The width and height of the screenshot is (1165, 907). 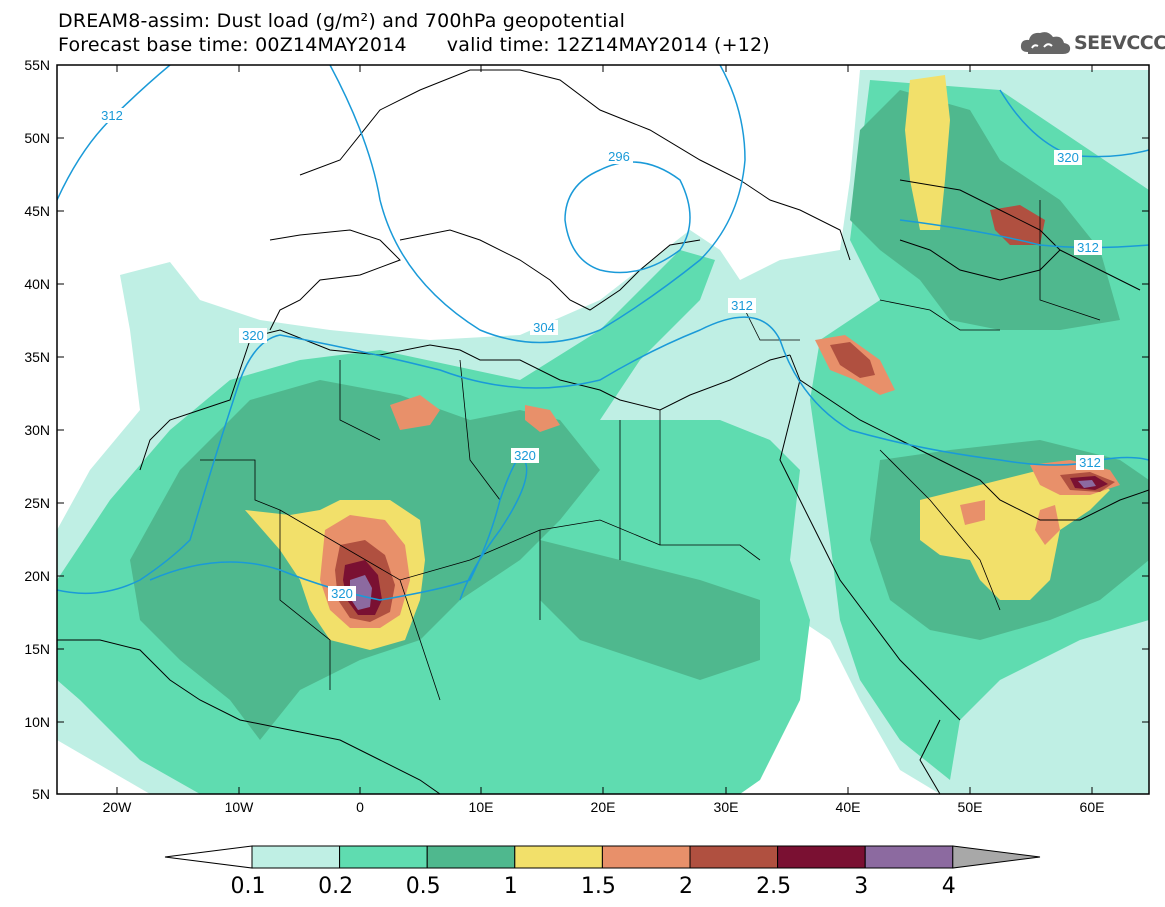 I want to click on lon-label: 50E, so click(x=970, y=807).